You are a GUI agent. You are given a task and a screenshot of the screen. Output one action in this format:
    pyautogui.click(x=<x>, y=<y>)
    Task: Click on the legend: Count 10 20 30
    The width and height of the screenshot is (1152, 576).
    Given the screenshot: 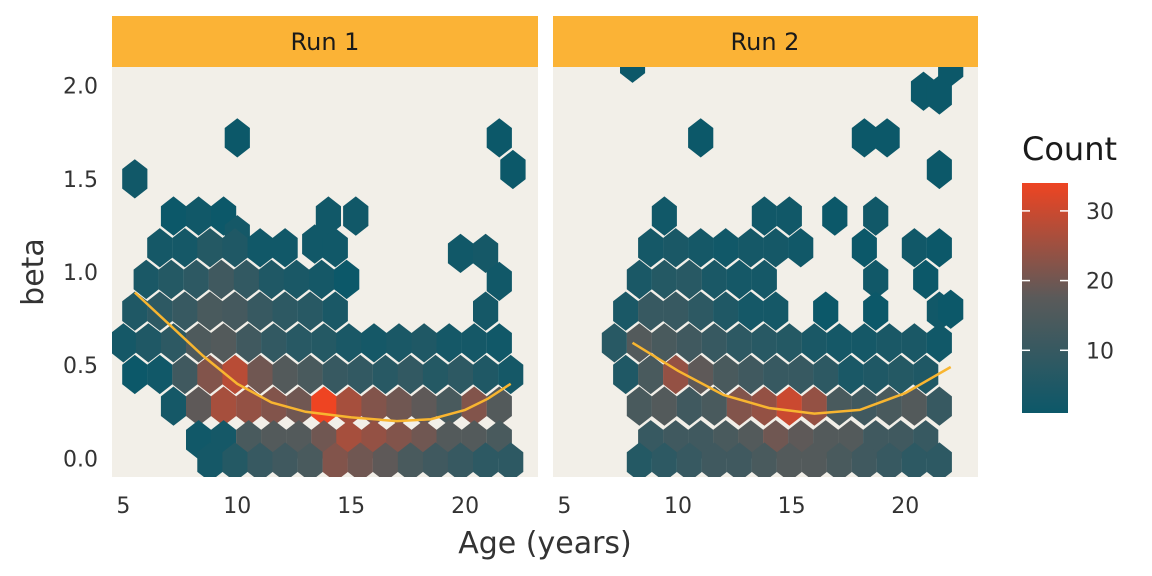 What is the action you would take?
    pyautogui.click(x=1069, y=271)
    